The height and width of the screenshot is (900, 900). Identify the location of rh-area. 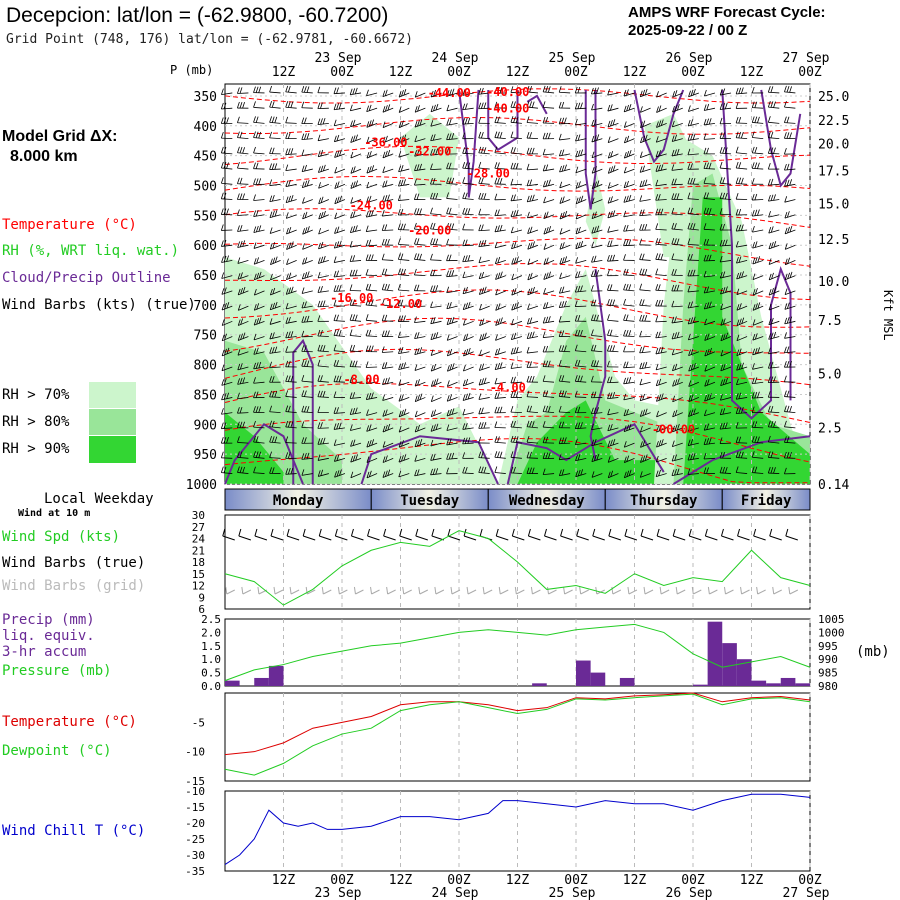
(595, 206).